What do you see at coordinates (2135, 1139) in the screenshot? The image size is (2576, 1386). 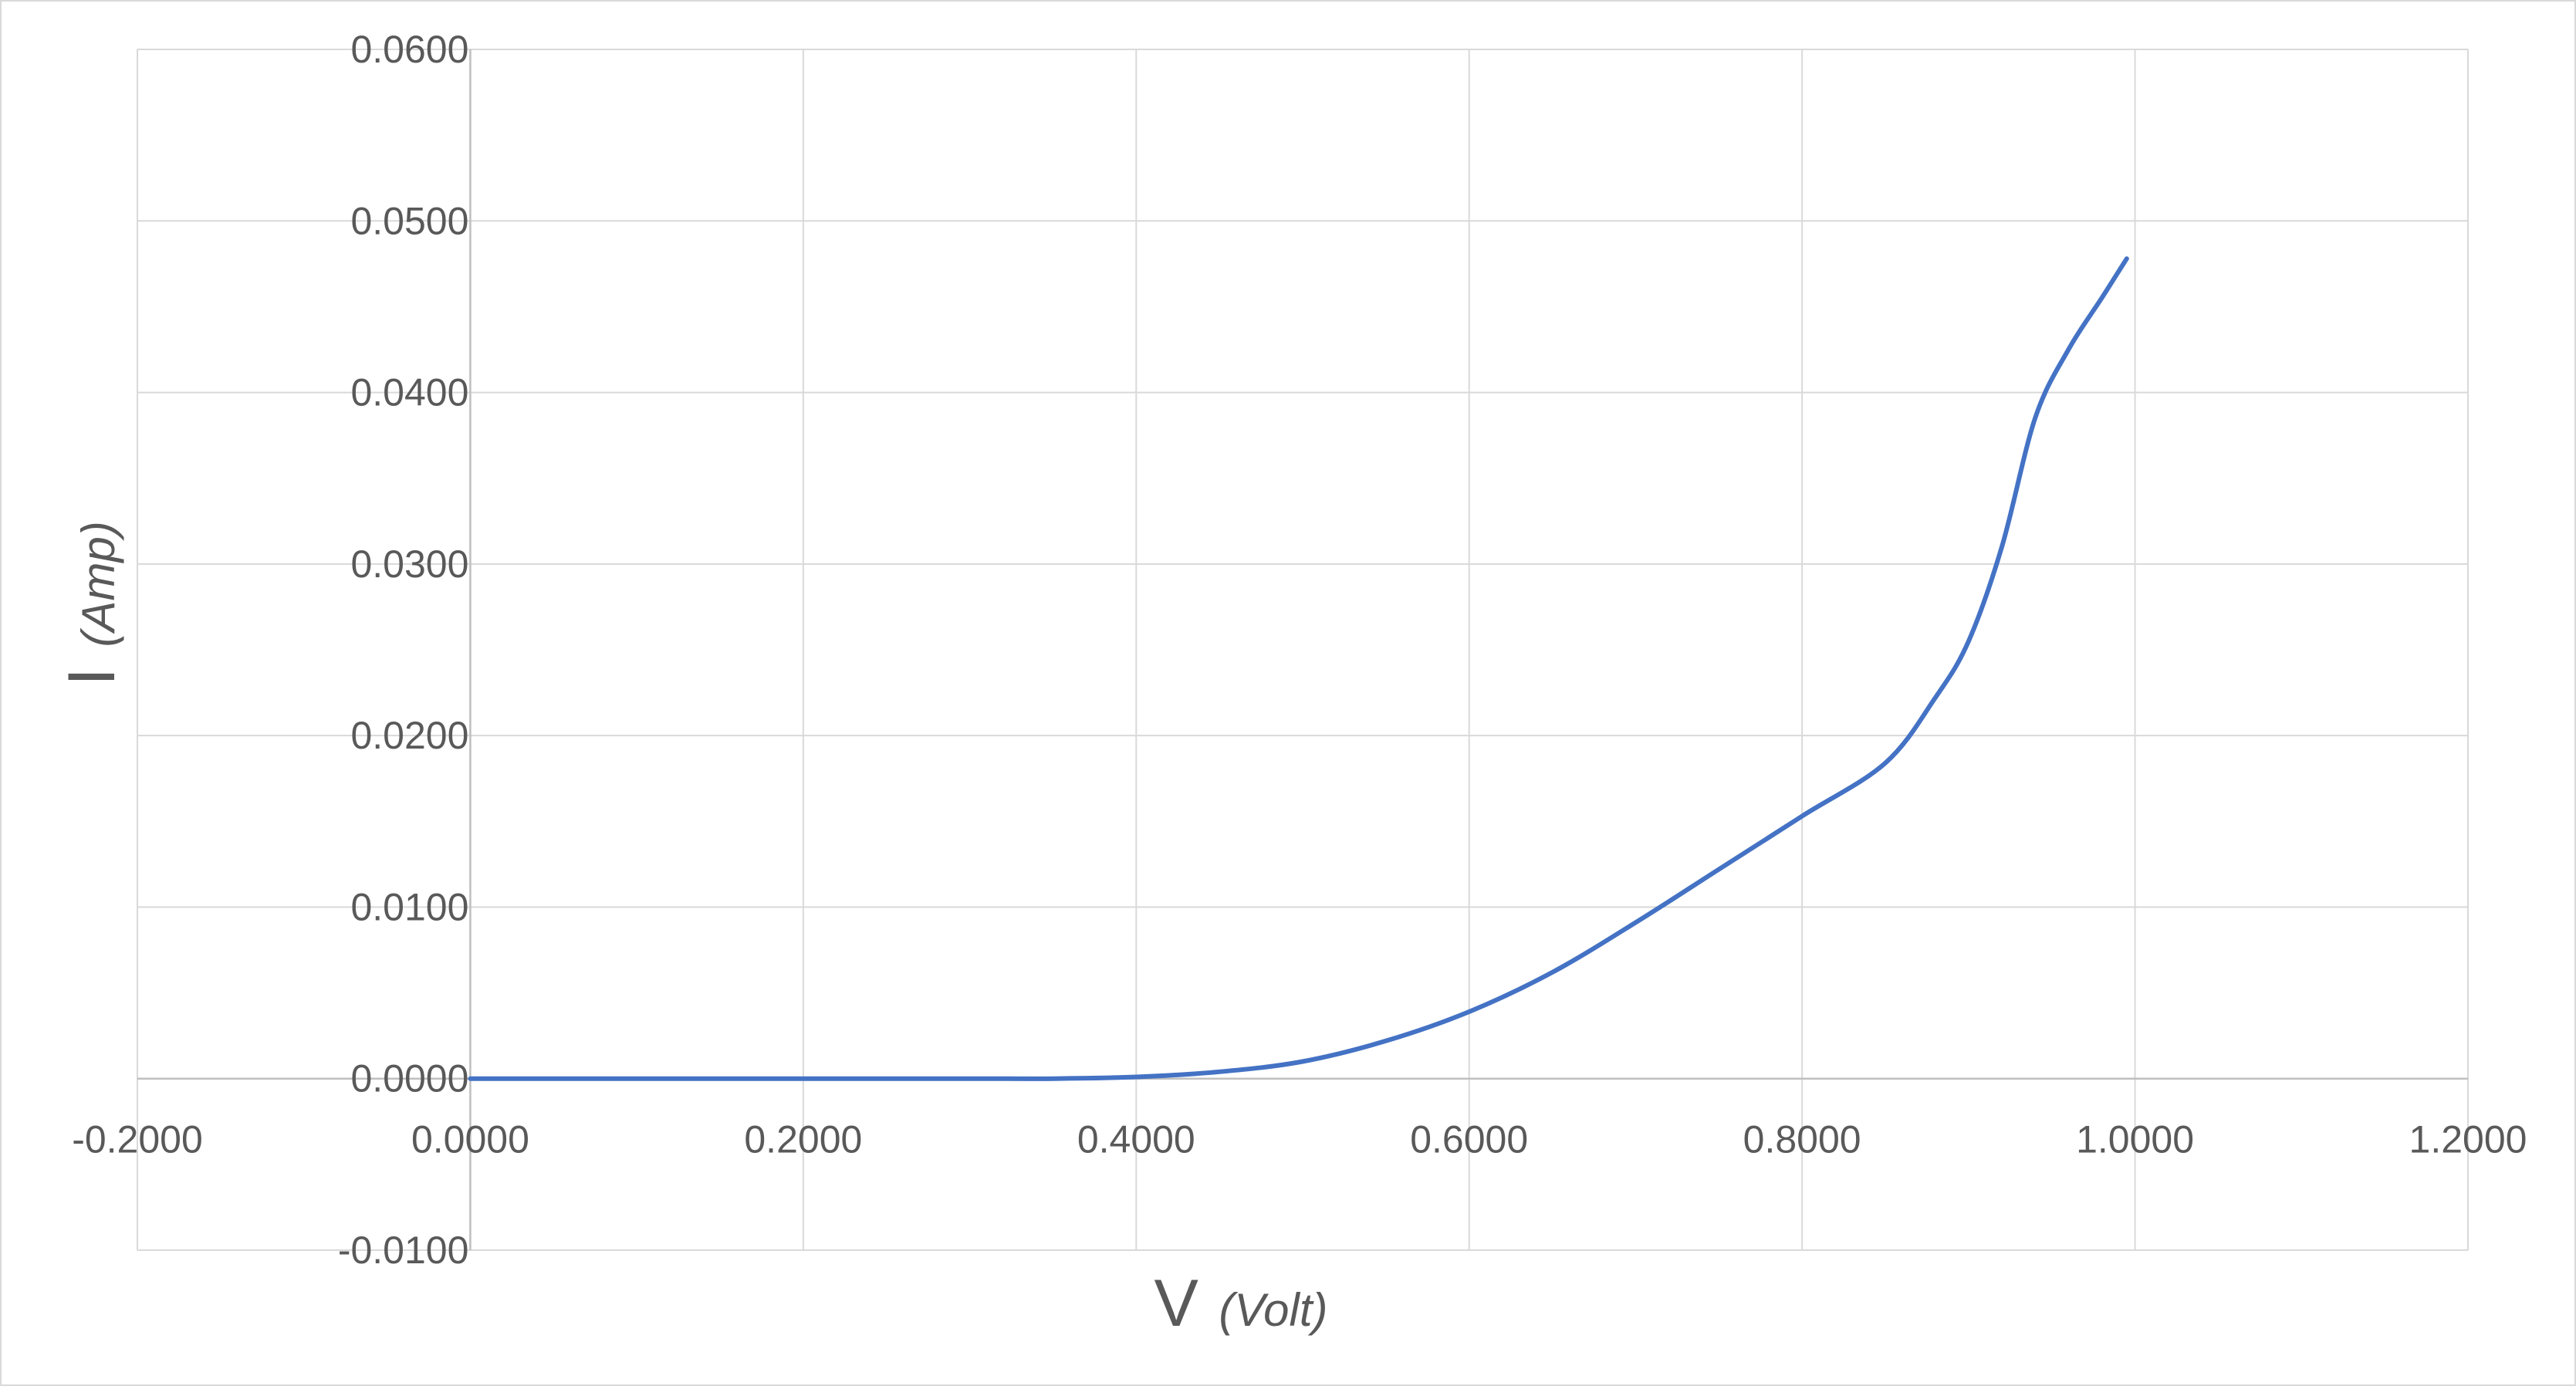 I see `x-tick-label: 1.0000` at bounding box center [2135, 1139].